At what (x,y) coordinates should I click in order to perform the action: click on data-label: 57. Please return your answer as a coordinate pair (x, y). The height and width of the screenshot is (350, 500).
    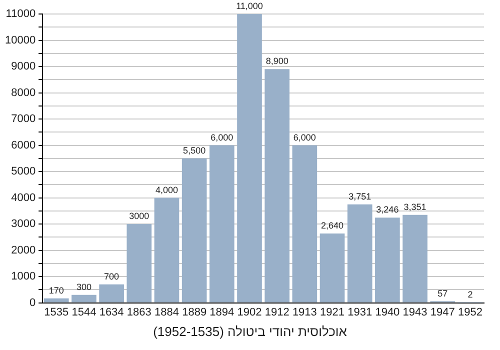
    Looking at the image, I should click on (443, 293).